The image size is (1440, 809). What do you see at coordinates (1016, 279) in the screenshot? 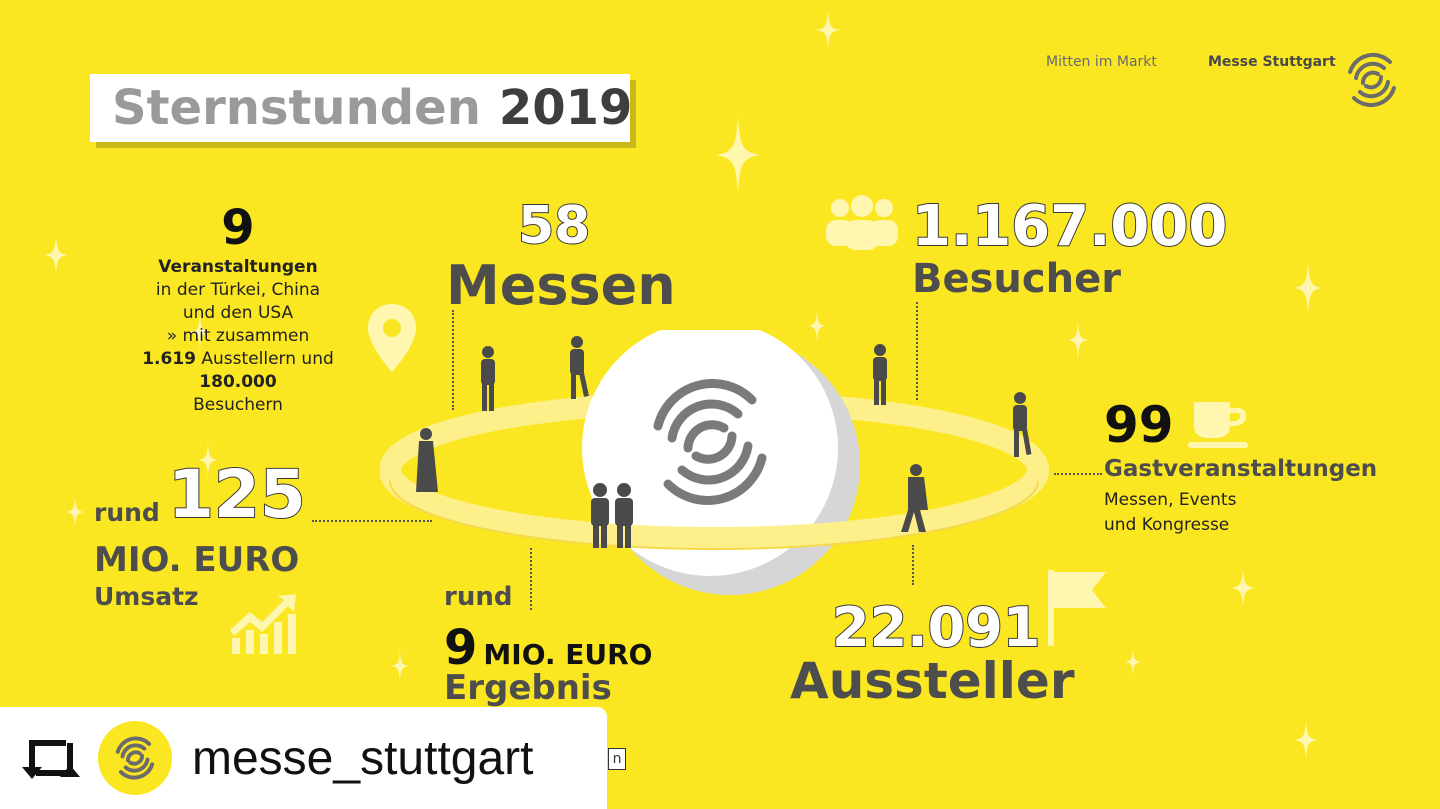
I see `visitors-label: Besucher` at bounding box center [1016, 279].